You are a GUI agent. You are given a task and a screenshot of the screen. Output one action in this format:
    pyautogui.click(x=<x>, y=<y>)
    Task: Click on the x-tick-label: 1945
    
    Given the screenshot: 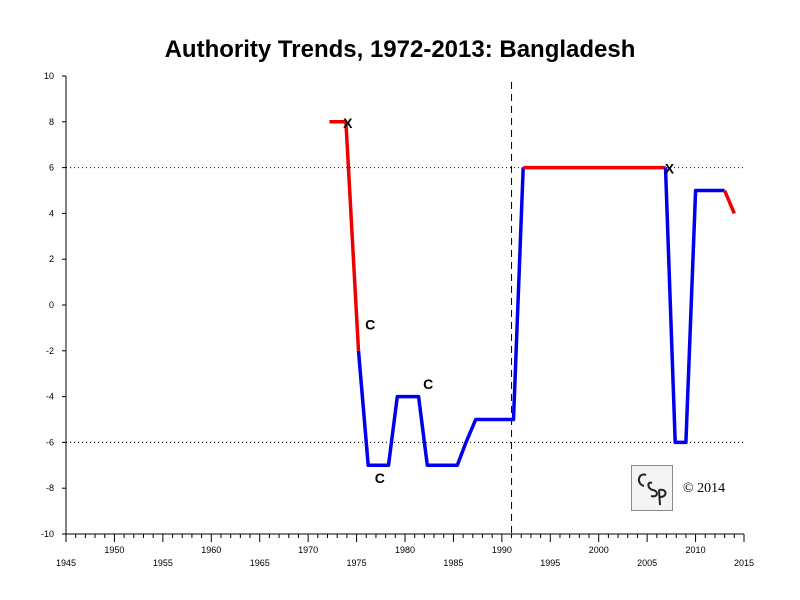 What is the action you would take?
    pyautogui.click(x=66, y=563)
    